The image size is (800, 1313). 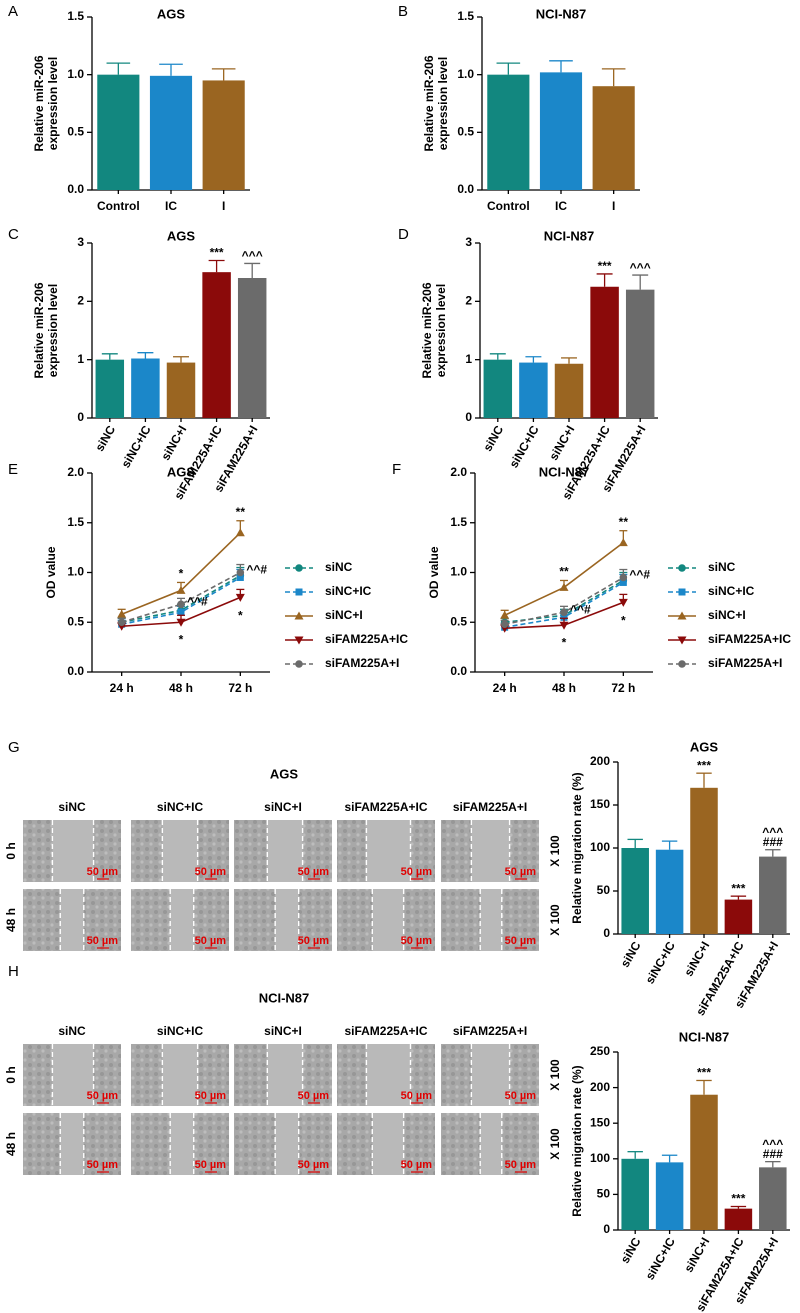 What do you see at coordinates (80, 301) in the screenshot?
I see `y-tick-label: 2` at bounding box center [80, 301].